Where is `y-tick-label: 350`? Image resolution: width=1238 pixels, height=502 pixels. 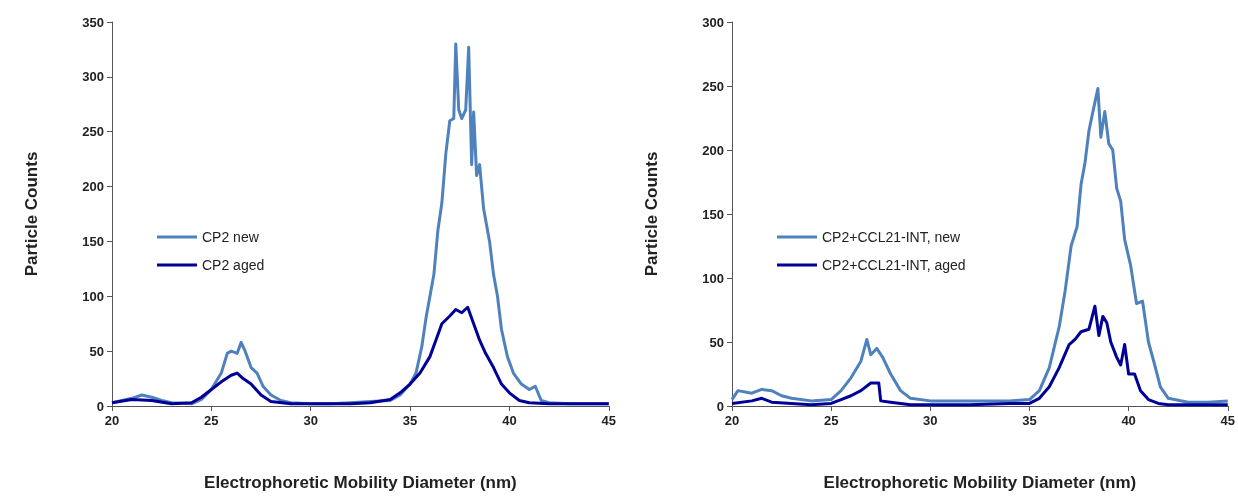
y-tick-label: 350 is located at coordinates (93, 22).